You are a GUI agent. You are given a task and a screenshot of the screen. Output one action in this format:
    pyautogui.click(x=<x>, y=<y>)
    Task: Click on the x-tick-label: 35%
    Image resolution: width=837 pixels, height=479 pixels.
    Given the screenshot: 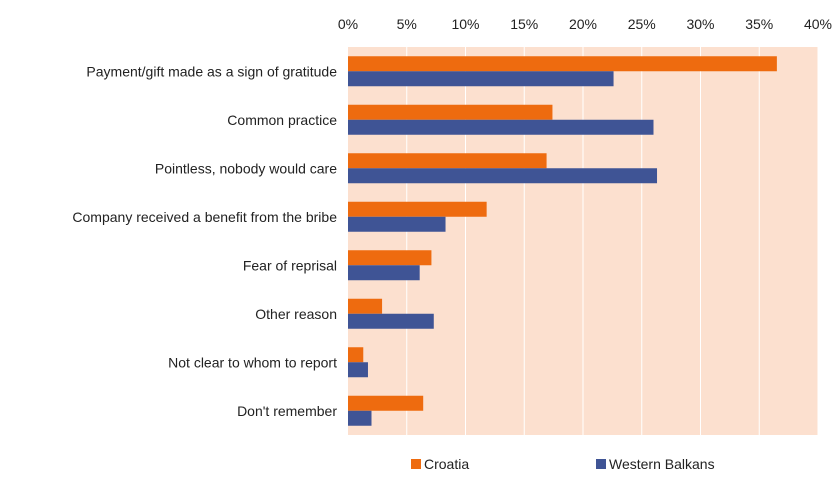 What is the action you would take?
    pyautogui.click(x=759, y=24)
    